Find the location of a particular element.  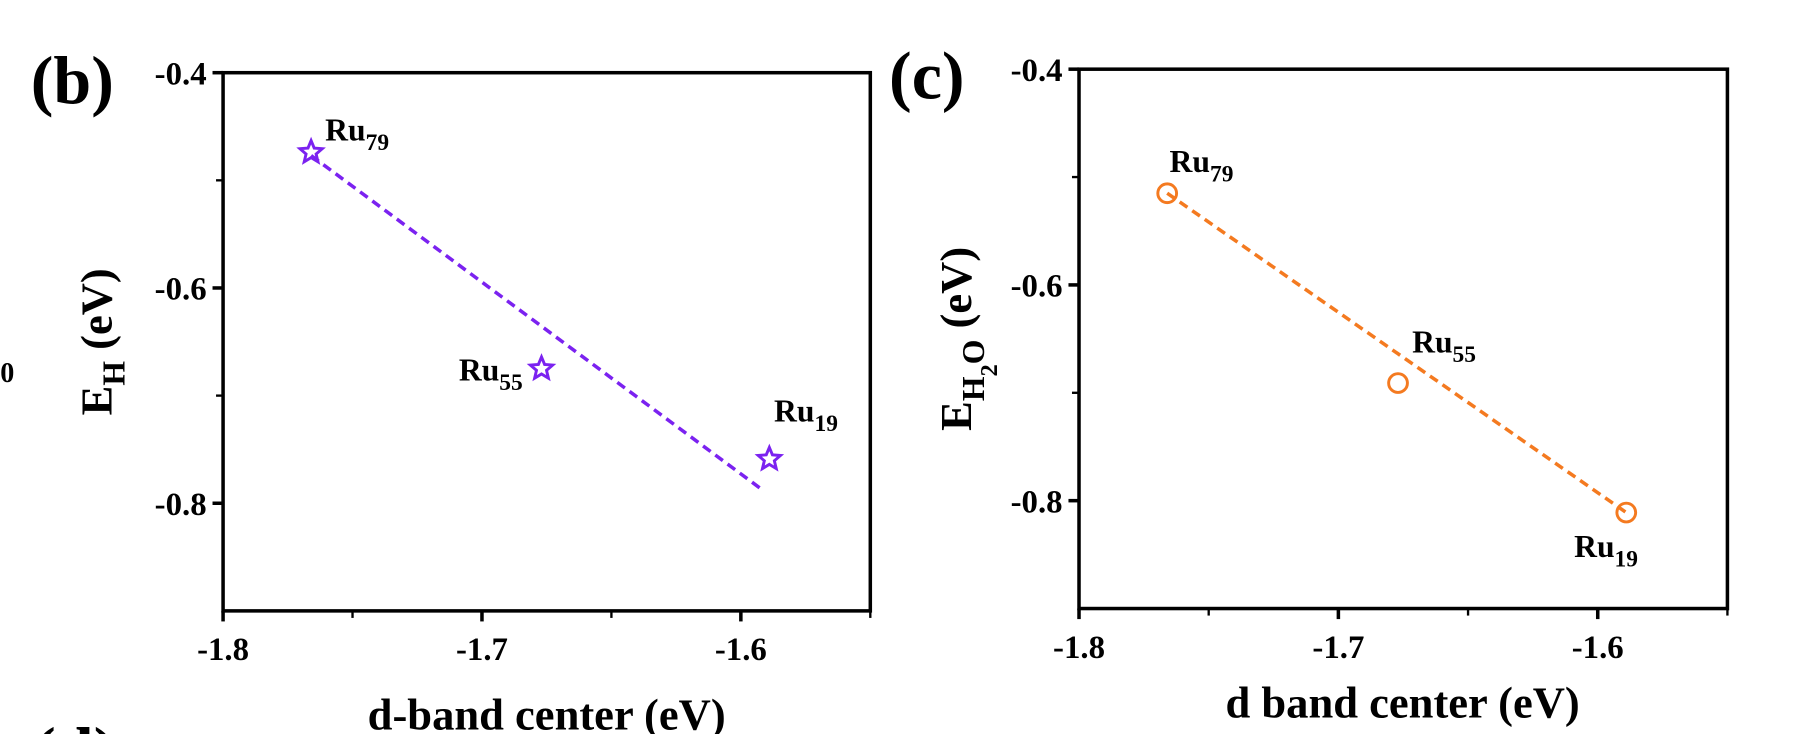

x-axis-label: d-band center (eV) is located at coordinates (547, 711).